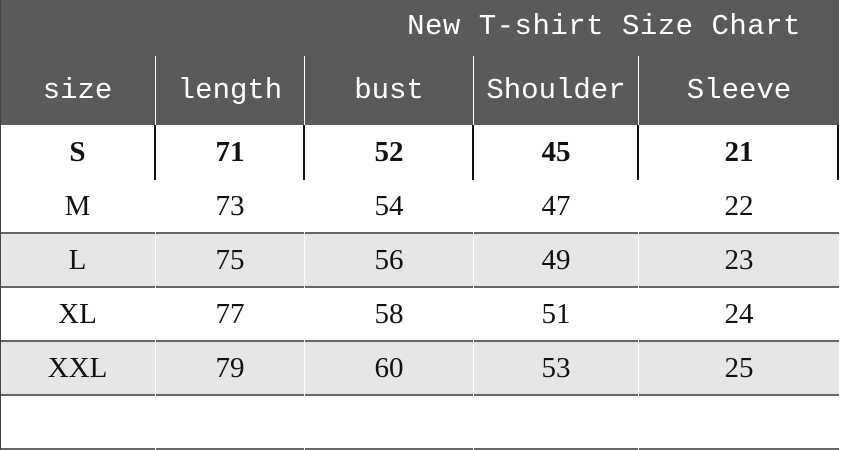  What do you see at coordinates (556, 369) in the screenshot?
I see `table-cell: 53` at bounding box center [556, 369].